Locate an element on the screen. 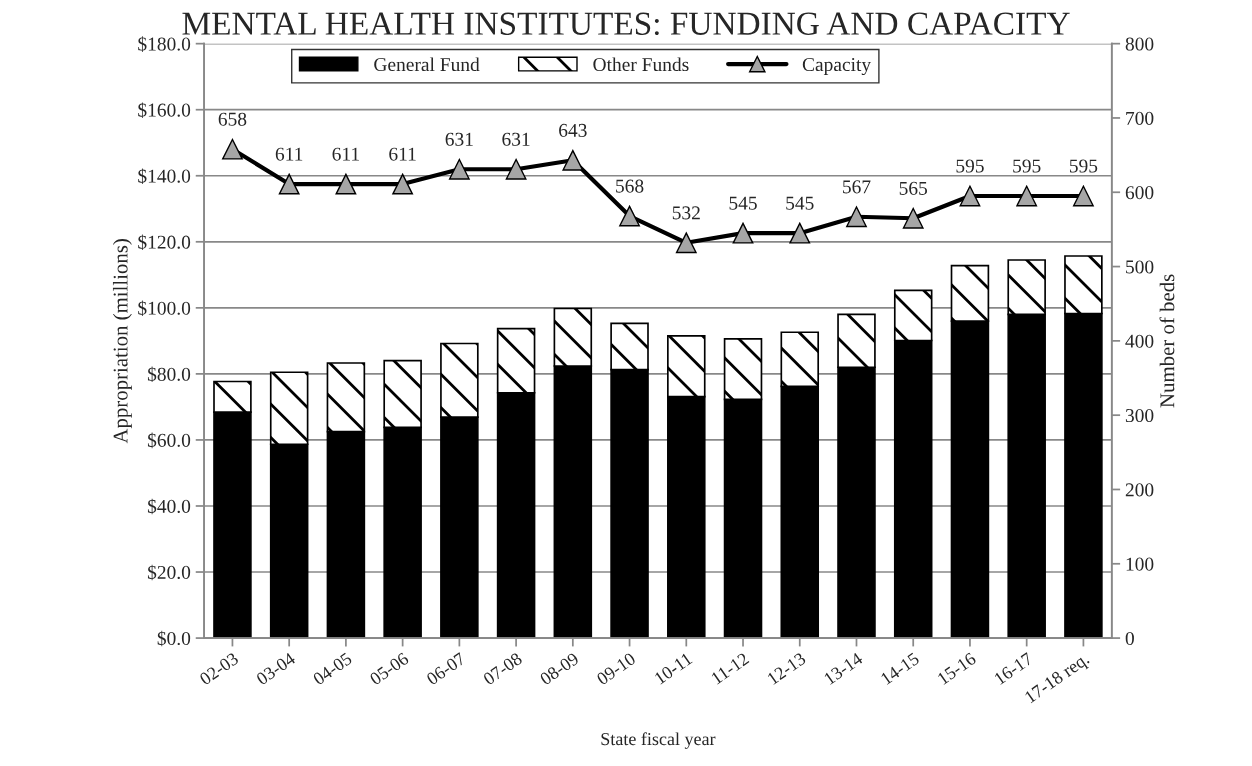 Image resolution: width=1252 pixels, height=766 pixels. data-label: 568 is located at coordinates (630, 186).